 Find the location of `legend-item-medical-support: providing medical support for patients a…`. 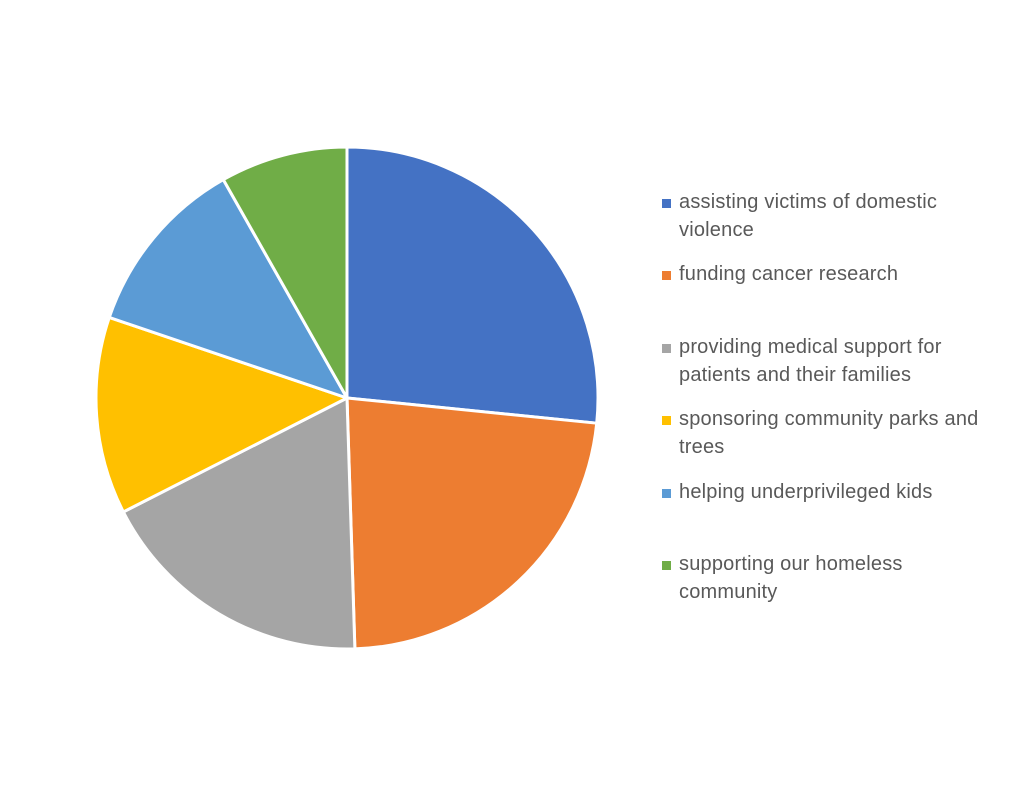

legend-item-medical-support: providing medical support for patients a… is located at coordinates (827, 361).